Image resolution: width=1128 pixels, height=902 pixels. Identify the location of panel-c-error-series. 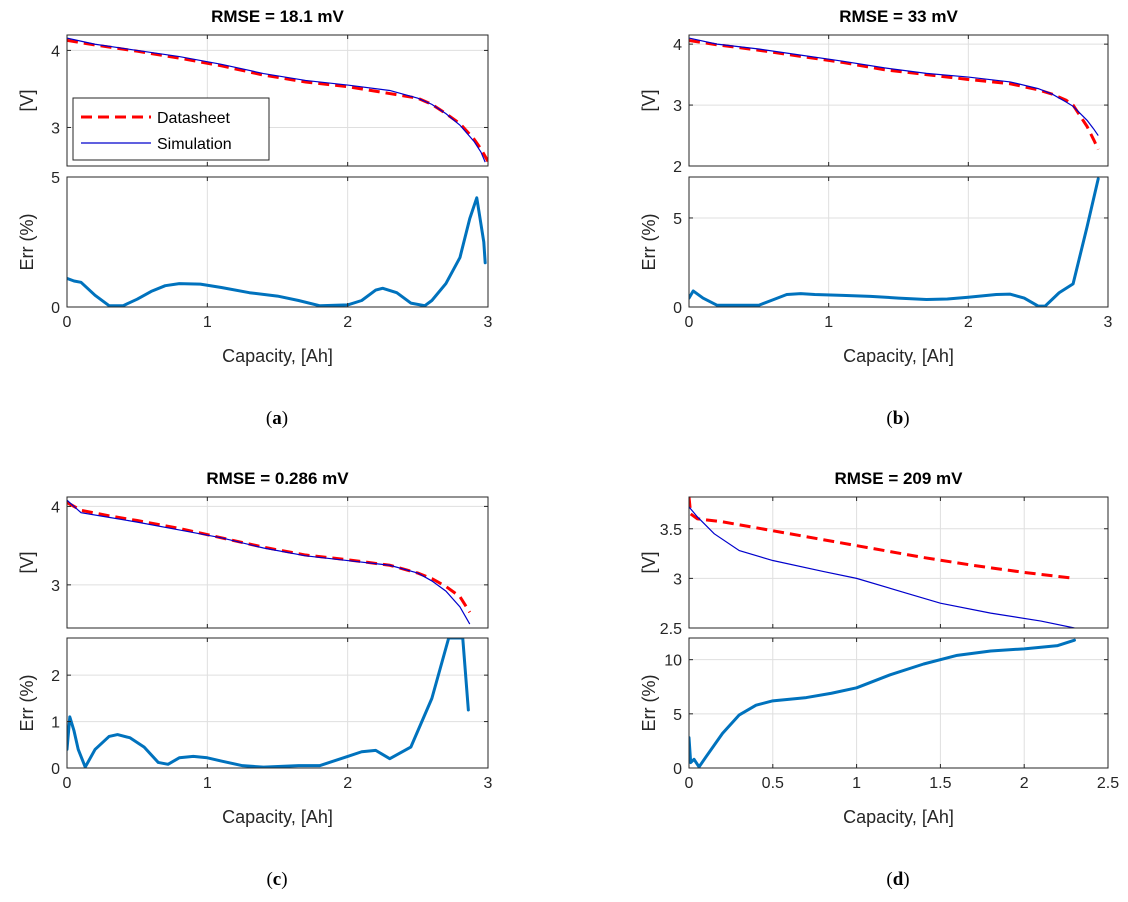
(268, 703).